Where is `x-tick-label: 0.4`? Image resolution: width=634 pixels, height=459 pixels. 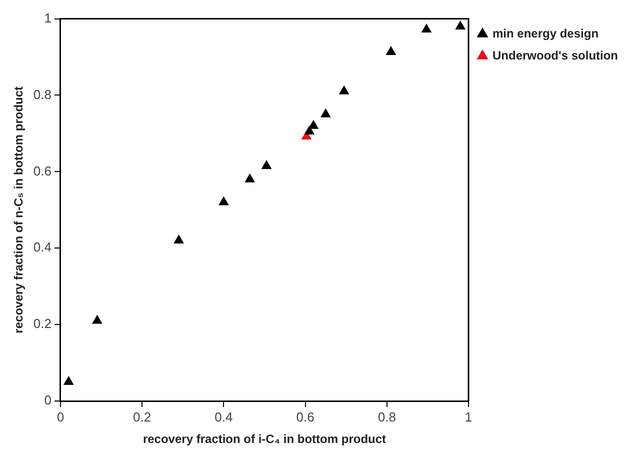
x-tick-label: 0.4 is located at coordinates (223, 416).